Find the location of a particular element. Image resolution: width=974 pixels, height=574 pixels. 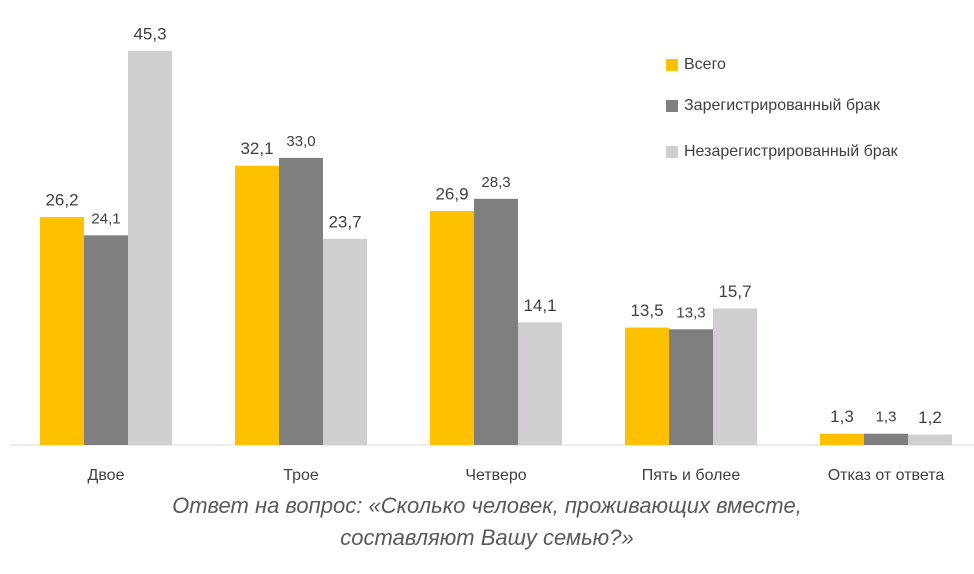

data-label: 33,0 is located at coordinates (300, 141).